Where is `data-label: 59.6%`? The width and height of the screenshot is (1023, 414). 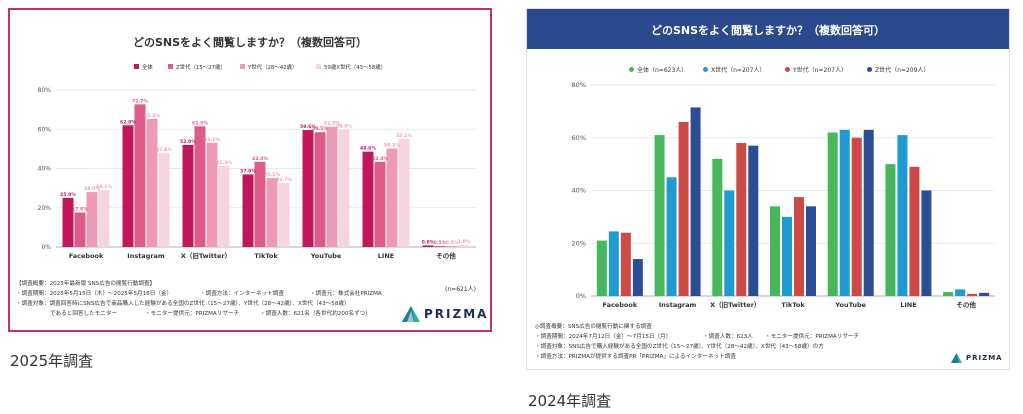 data-label: 59.6% is located at coordinates (308, 127).